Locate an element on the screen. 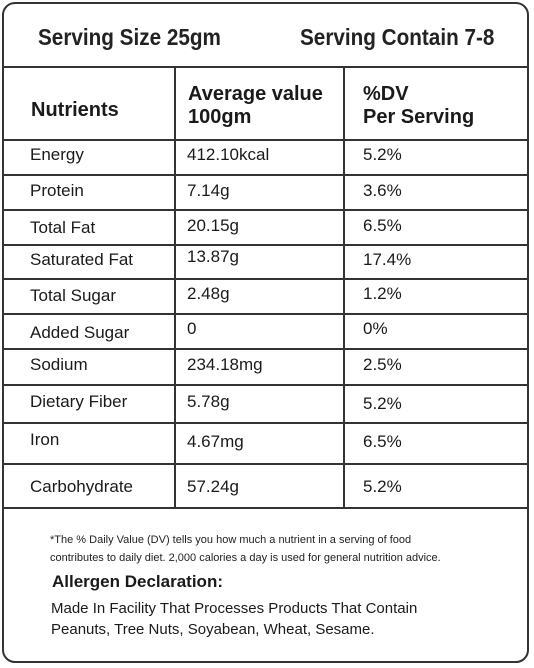  nutrient-value: 234.18mg is located at coordinates (225, 364).